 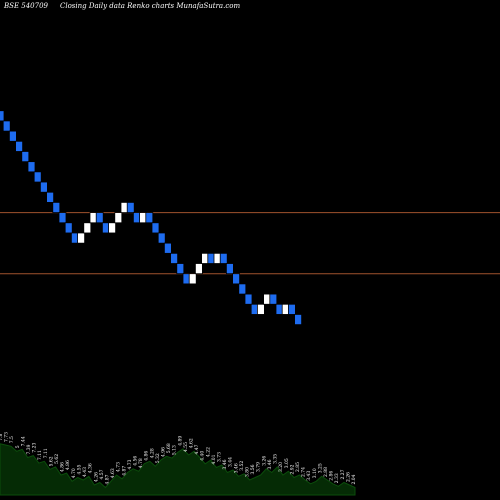 I want to click on price-label: 2.27, so click(x=343, y=474).